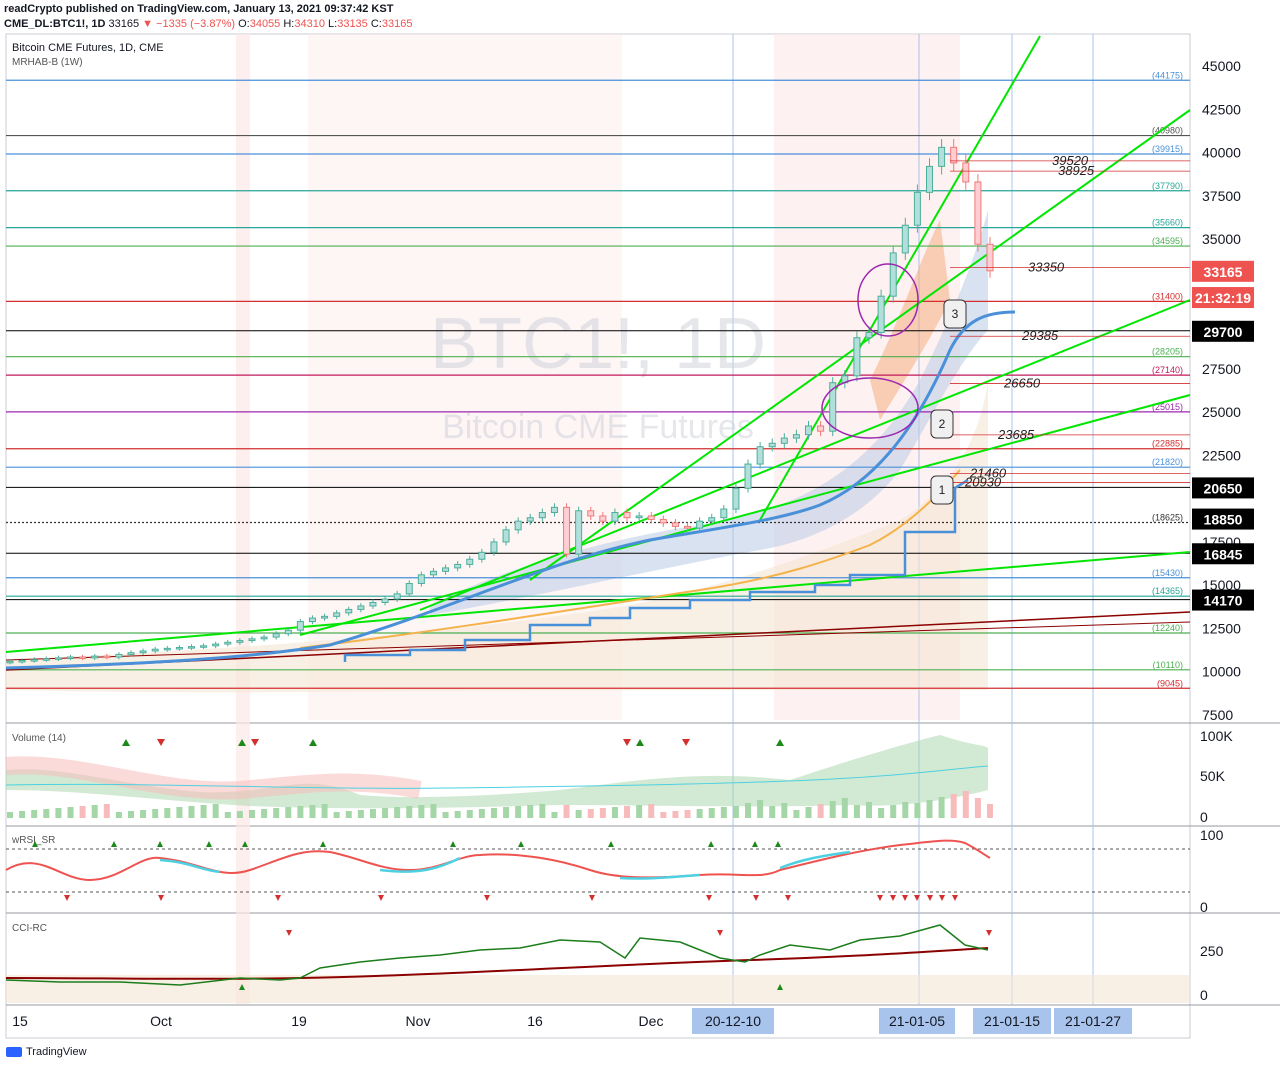  What do you see at coordinates (1167, 241) in the screenshot?
I see `level-label: (34595)` at bounding box center [1167, 241].